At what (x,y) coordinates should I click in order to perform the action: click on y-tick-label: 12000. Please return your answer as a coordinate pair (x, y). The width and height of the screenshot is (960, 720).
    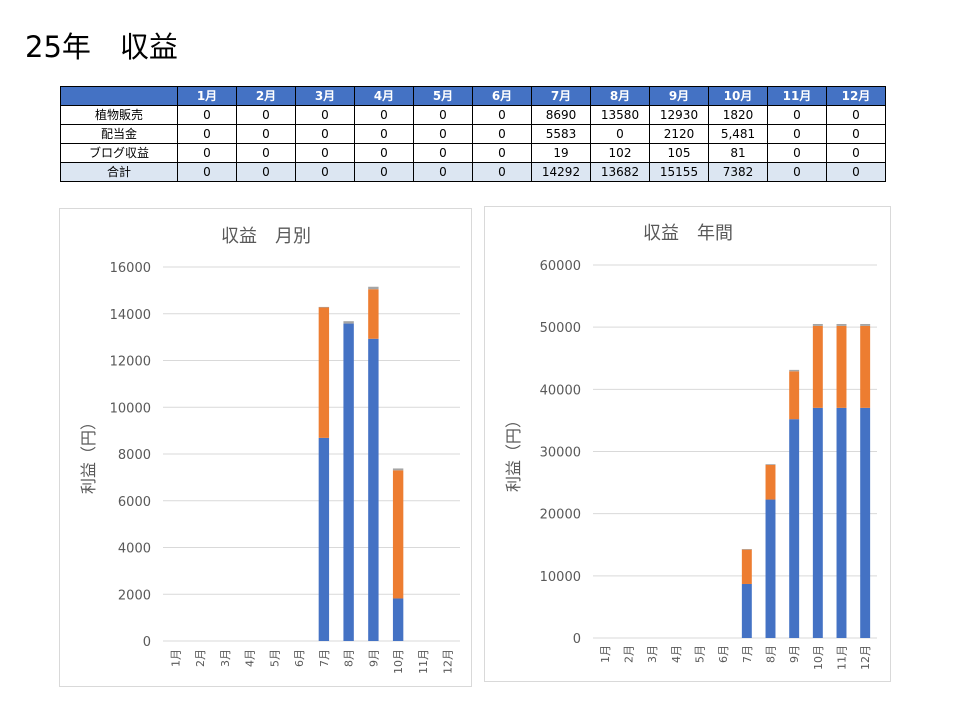
    Looking at the image, I should click on (130, 362).